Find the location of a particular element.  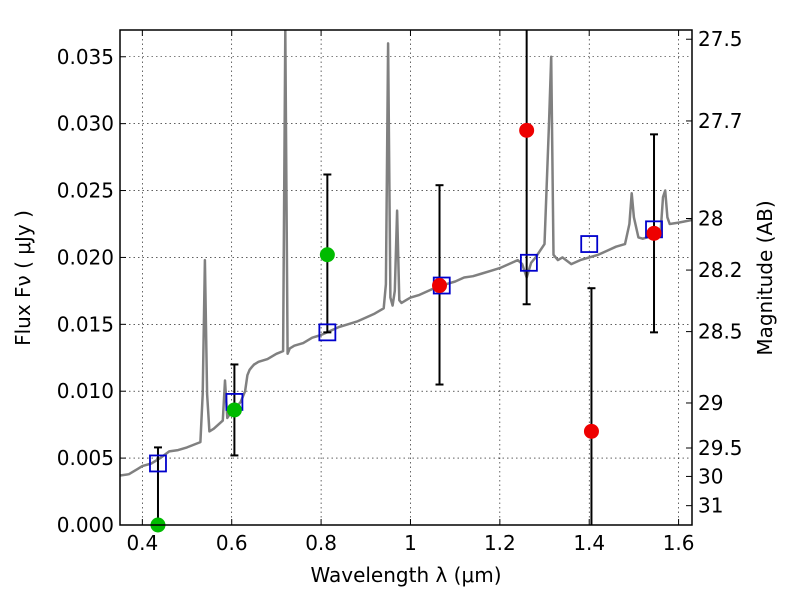

y-axis-label: Flux Fν ( μJy ) is located at coordinates (23, 278).